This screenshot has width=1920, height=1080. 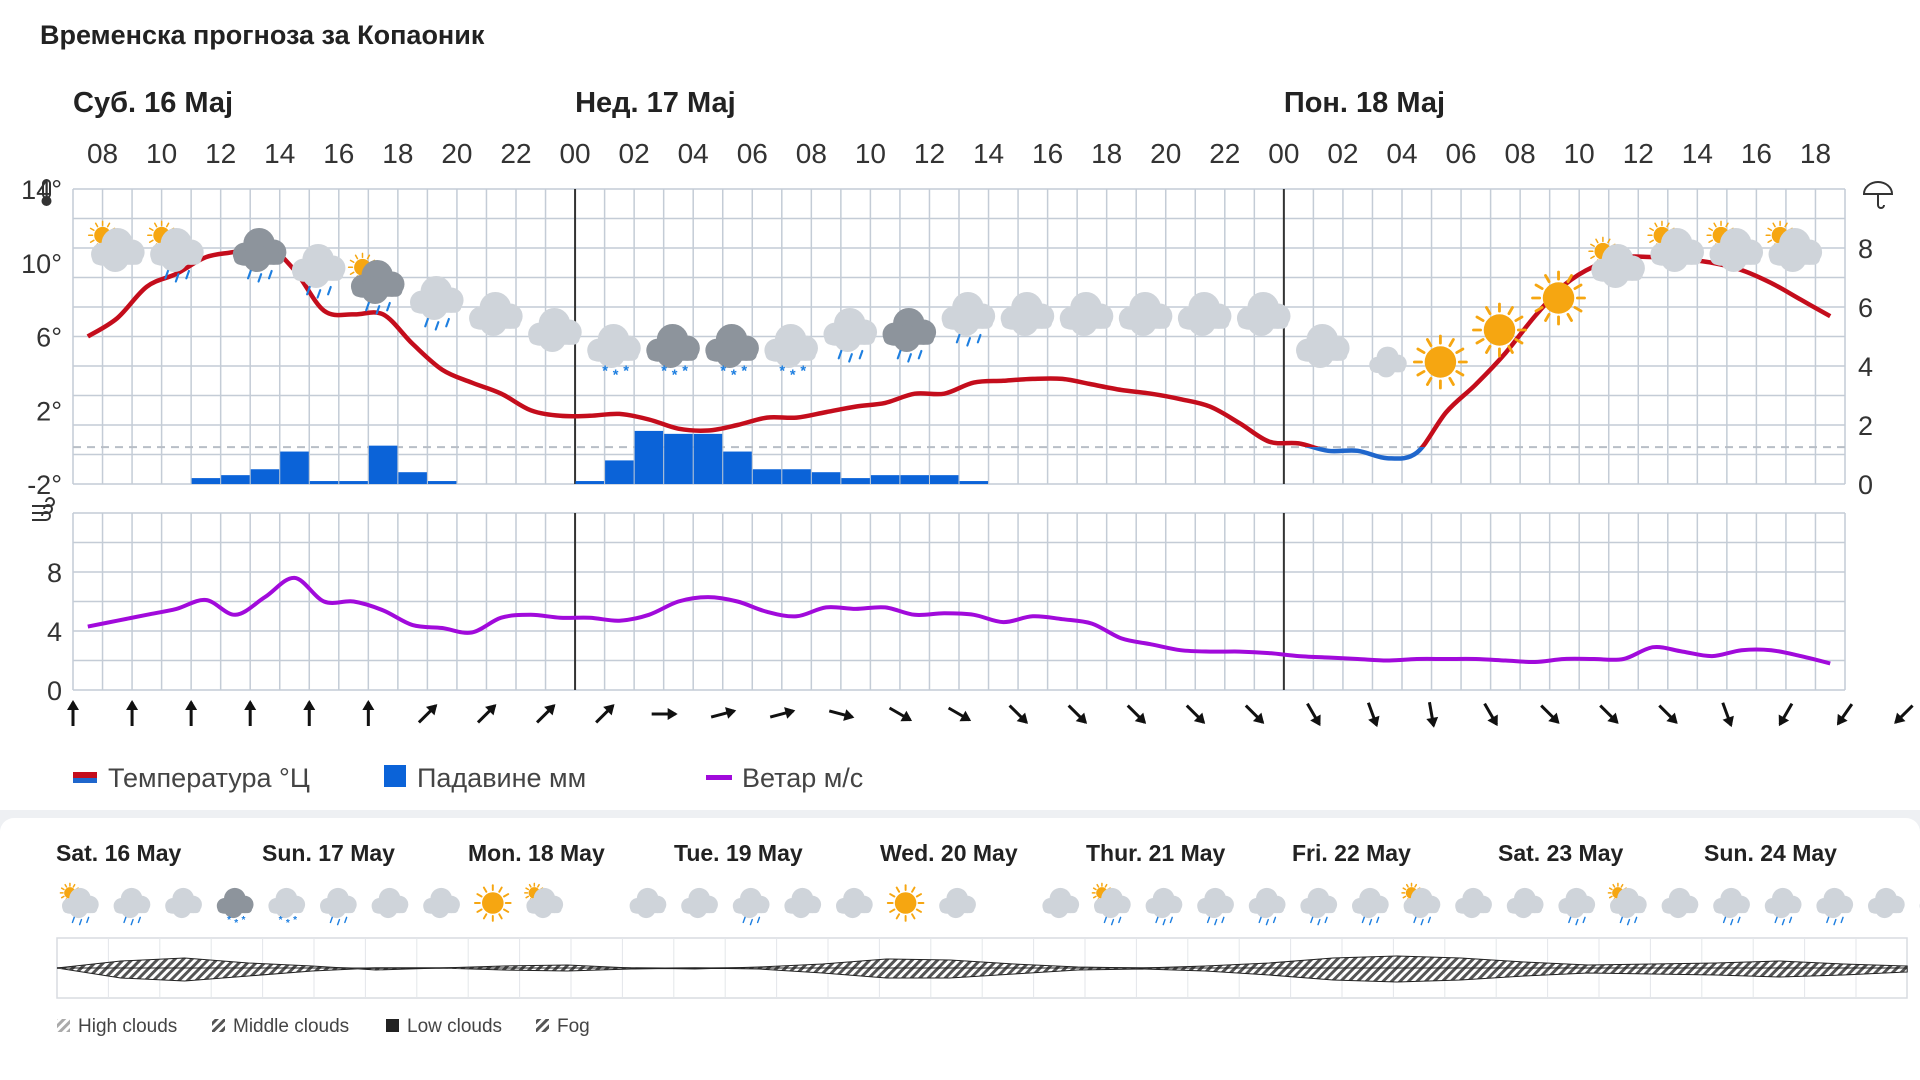 I want to click on hour-label: 00, so click(x=574, y=153).